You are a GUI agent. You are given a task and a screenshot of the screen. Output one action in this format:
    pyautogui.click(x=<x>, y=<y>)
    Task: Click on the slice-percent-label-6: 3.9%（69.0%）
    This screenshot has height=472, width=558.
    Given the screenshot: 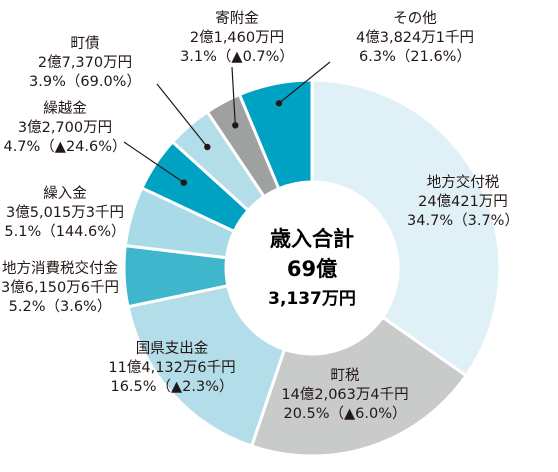 What is the action you would take?
    pyautogui.click(x=85, y=81)
    